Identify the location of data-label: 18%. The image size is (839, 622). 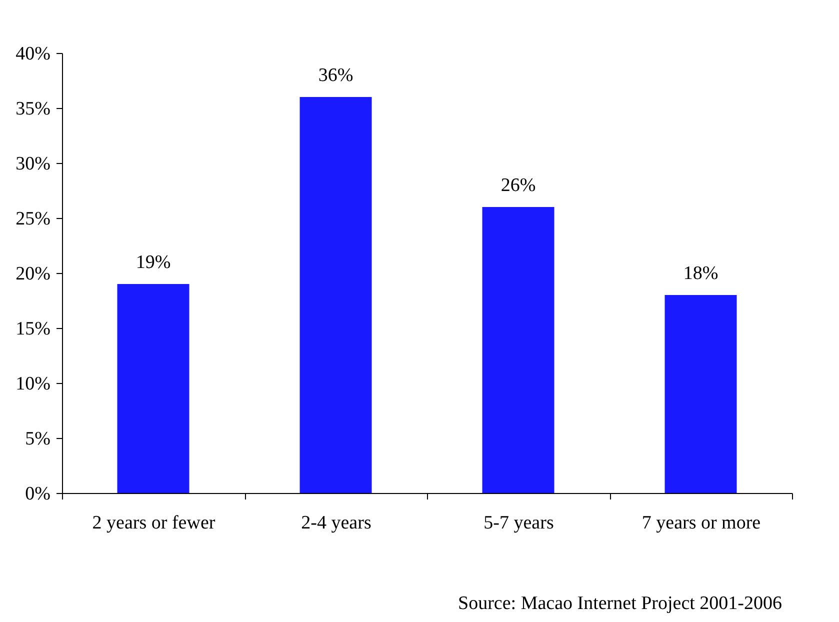
(700, 273).